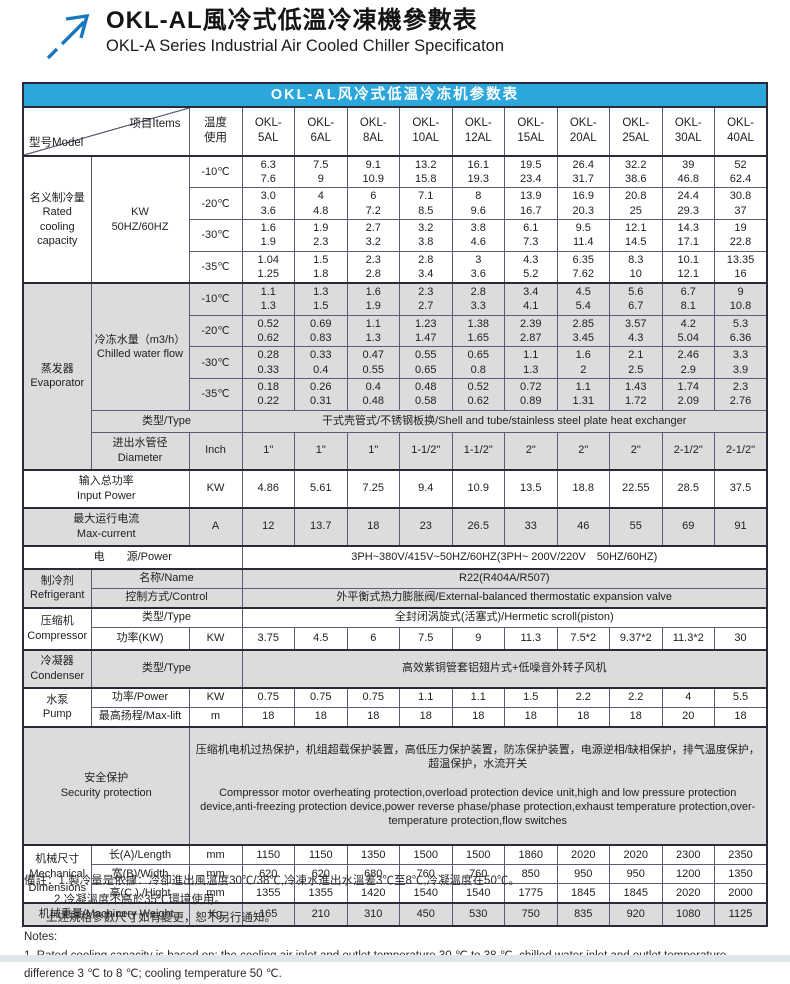 The width and height of the screenshot is (790, 984). Describe the element at coordinates (321, 362) in the screenshot. I see `table-cell: 0.33 0.4` at that location.